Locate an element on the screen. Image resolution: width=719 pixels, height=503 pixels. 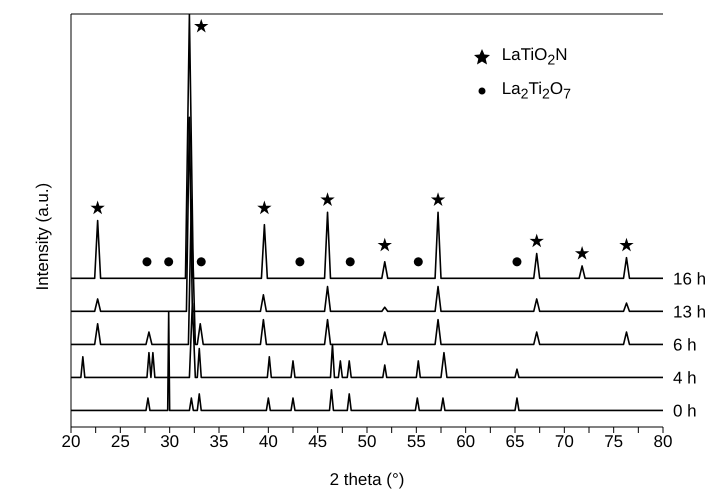
x-tick-label: 65 is located at coordinates (515, 442).